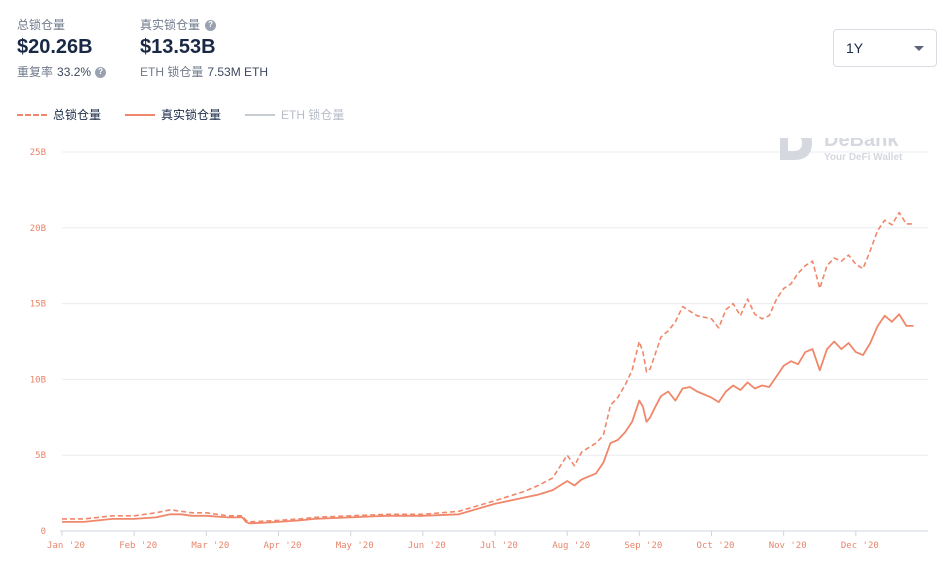  I want to click on x-tick-label: May '20, so click(355, 546).